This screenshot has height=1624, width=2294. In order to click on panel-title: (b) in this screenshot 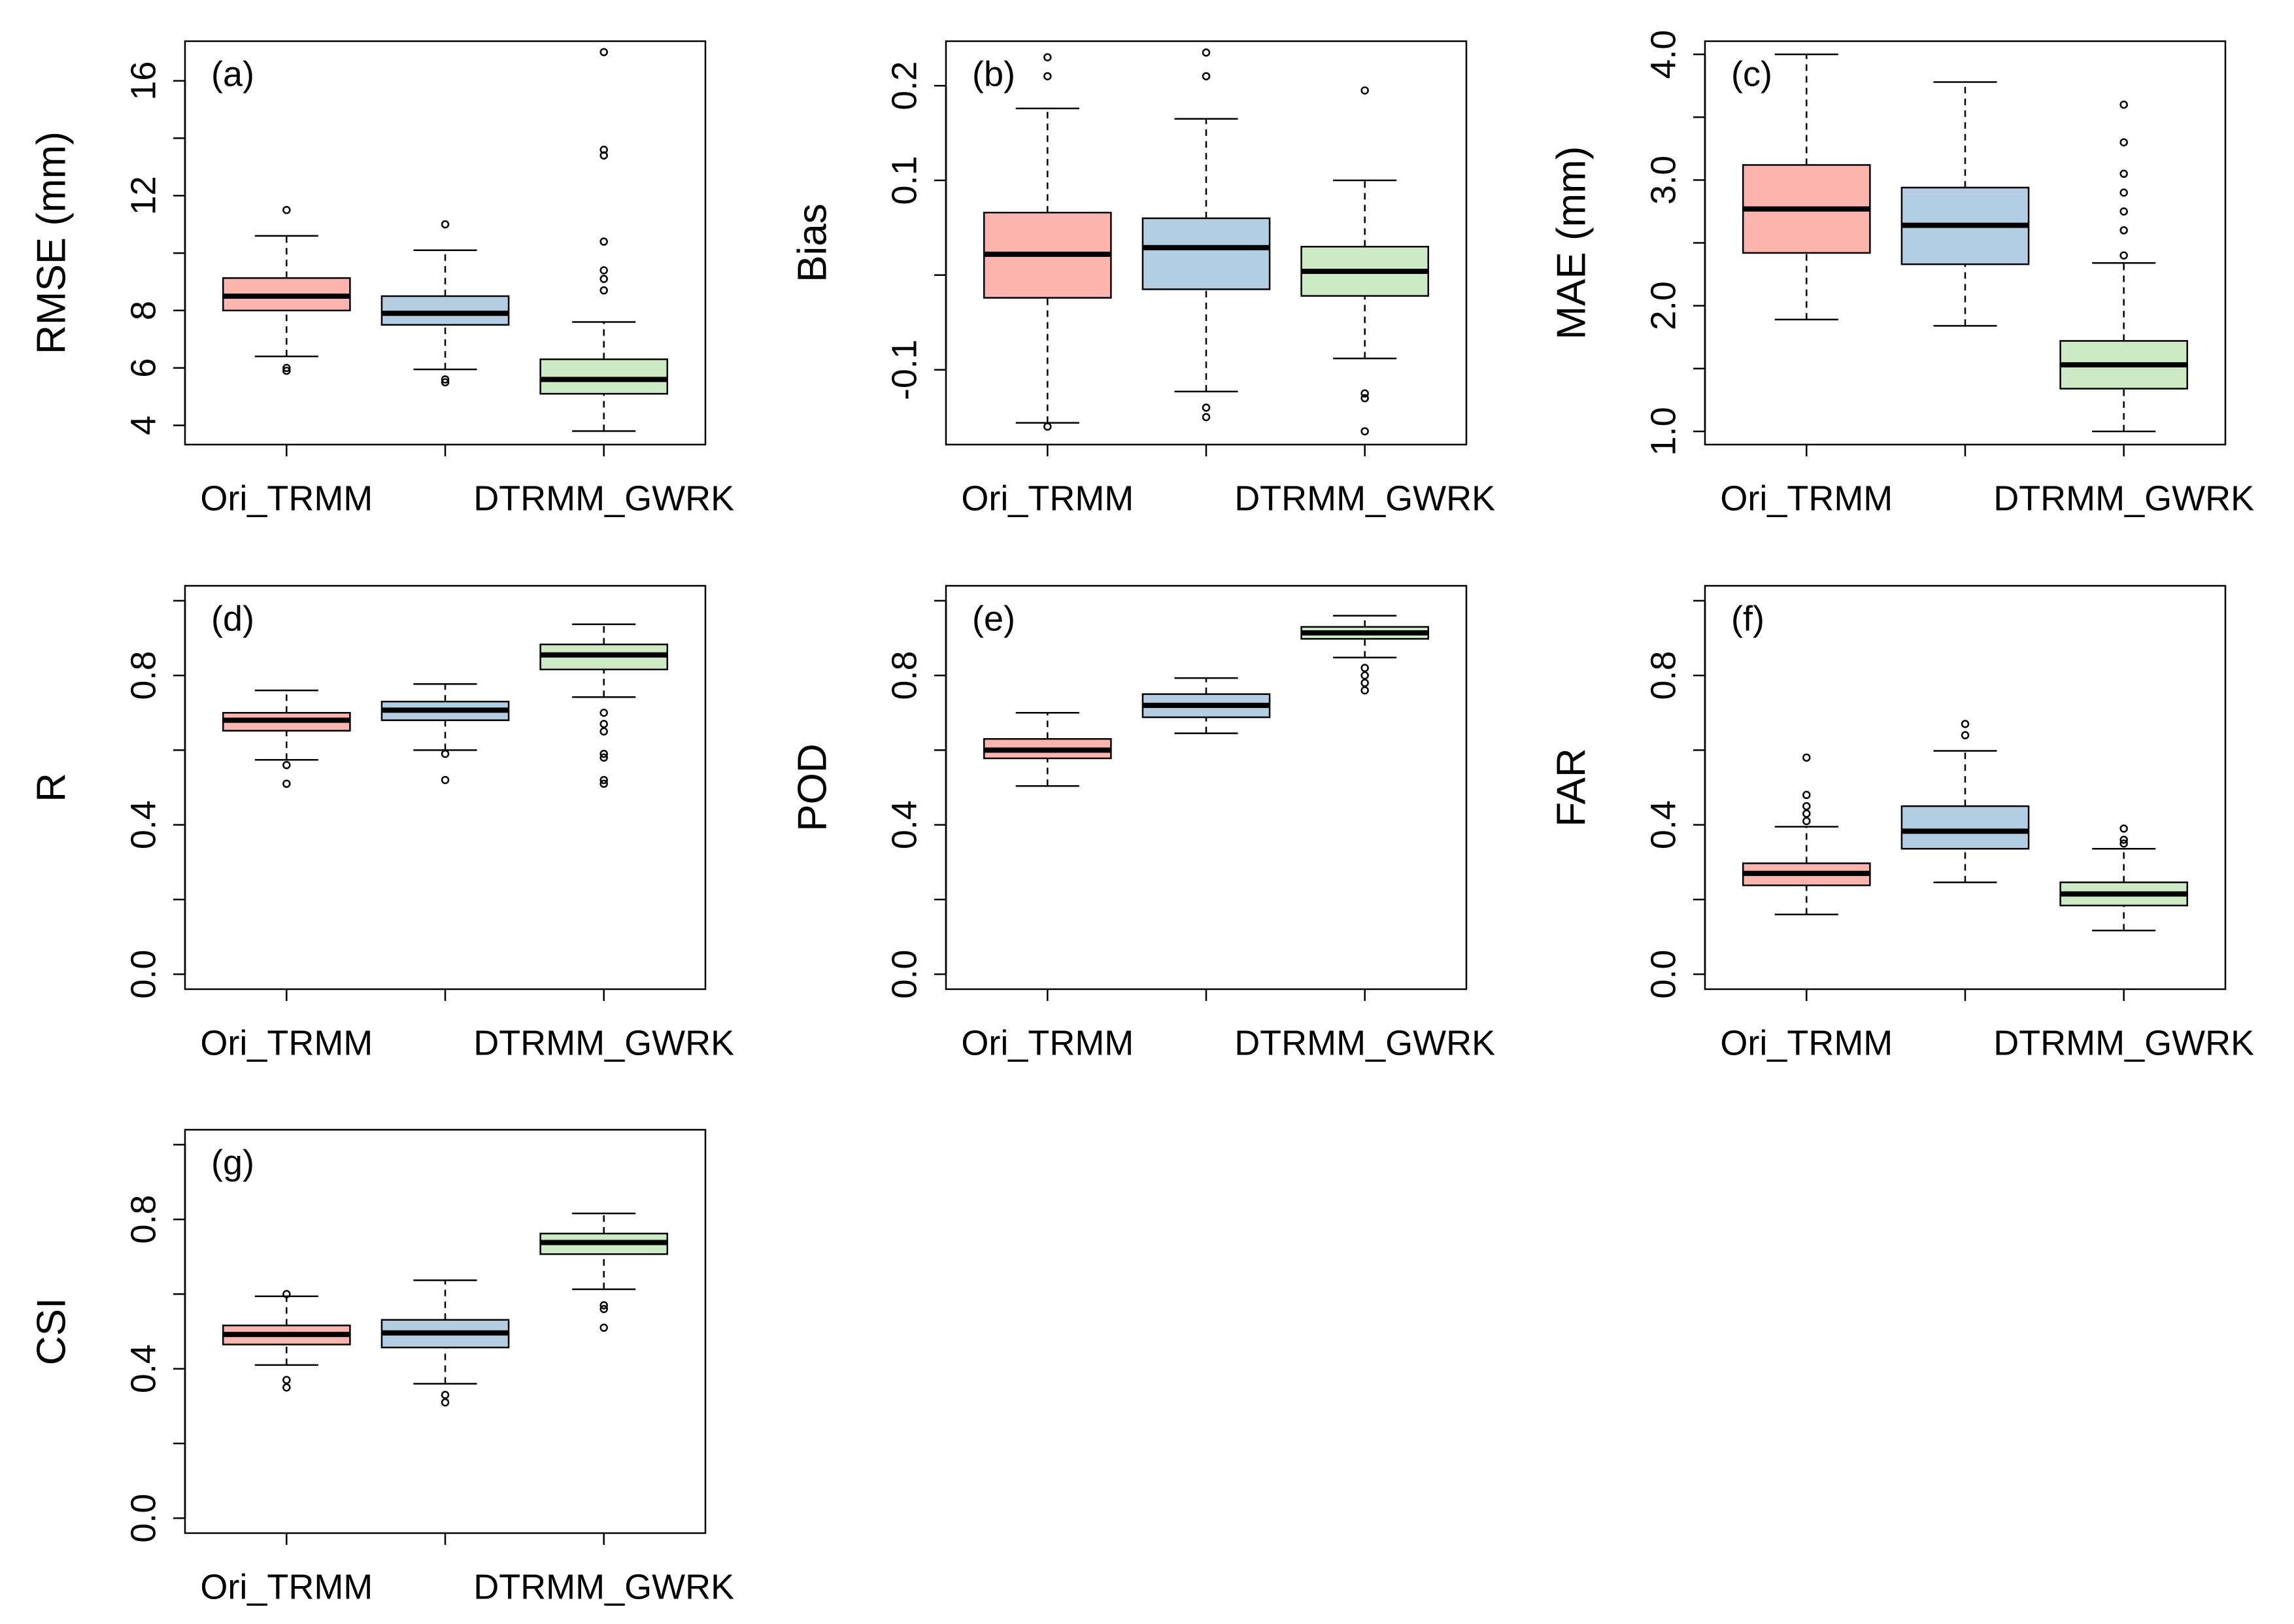, I will do `click(994, 73)`.